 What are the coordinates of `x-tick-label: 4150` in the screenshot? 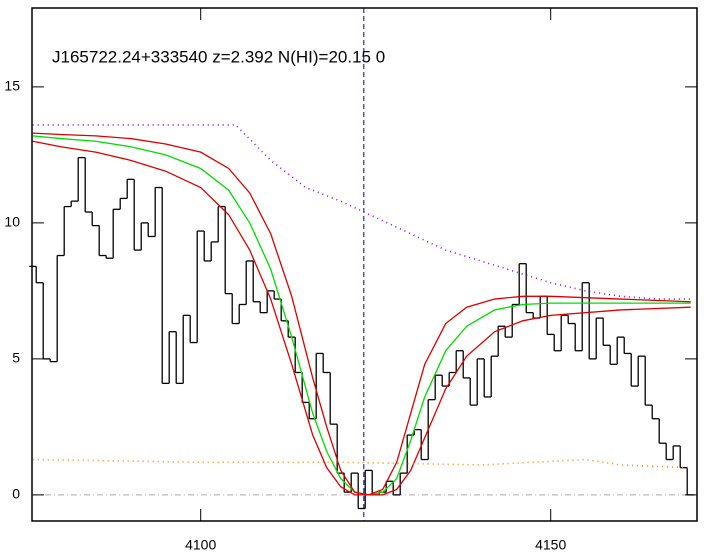 It's located at (550, 545).